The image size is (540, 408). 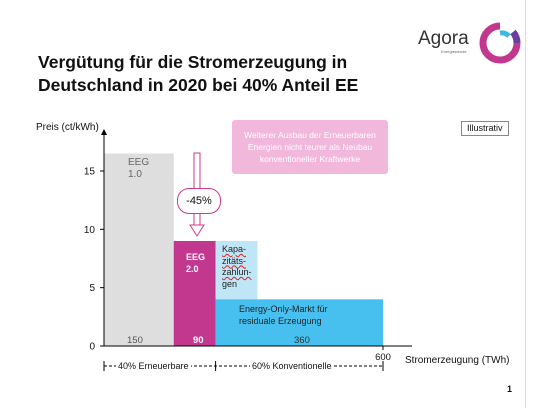 What do you see at coordinates (237, 266) in the screenshot?
I see `segment-label-capacity: Kapa- zitäts- zahlun- gen` at bounding box center [237, 266].